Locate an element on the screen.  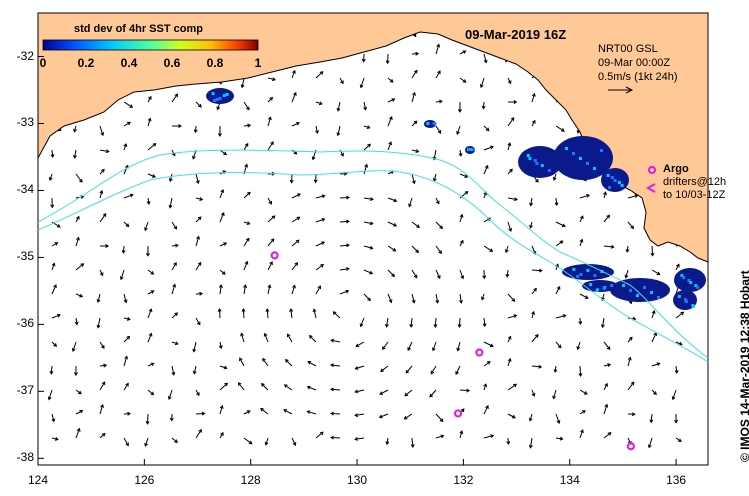
map-date-title: 09-Mar-2019 16Z is located at coordinates (516, 34).